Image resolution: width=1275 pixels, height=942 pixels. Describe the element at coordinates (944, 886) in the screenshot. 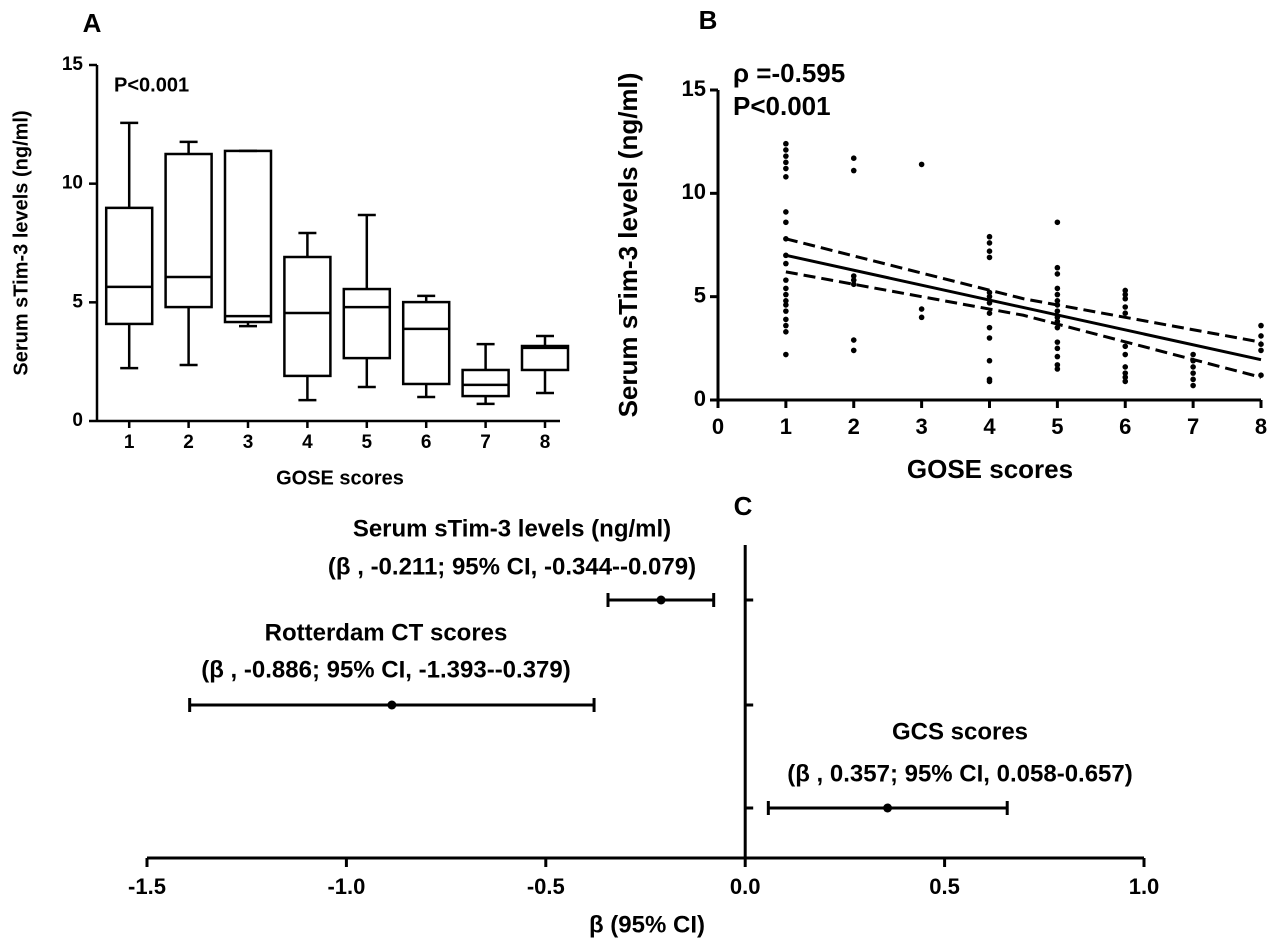

I see `x-tick-label: 0.5` at that location.